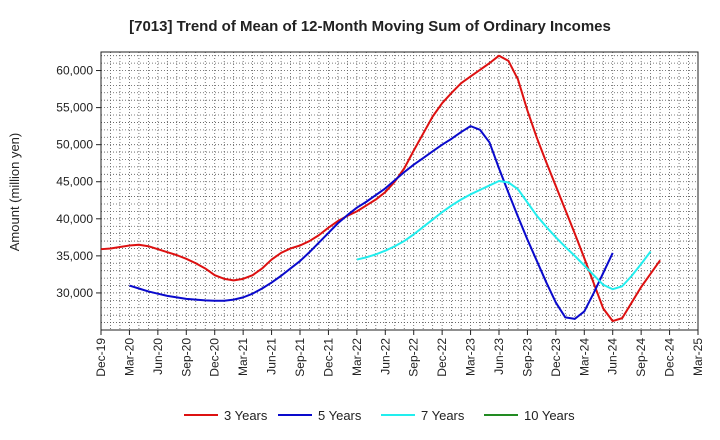  Describe the element at coordinates (74, 256) in the screenshot. I see `y-tick-label: 35,000` at that location.